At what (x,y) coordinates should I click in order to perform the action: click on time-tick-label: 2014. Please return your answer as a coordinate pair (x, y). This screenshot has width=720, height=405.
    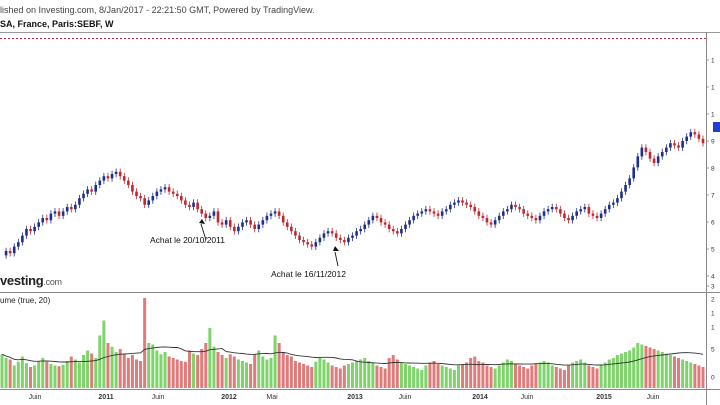
    Looking at the image, I should click on (480, 397).